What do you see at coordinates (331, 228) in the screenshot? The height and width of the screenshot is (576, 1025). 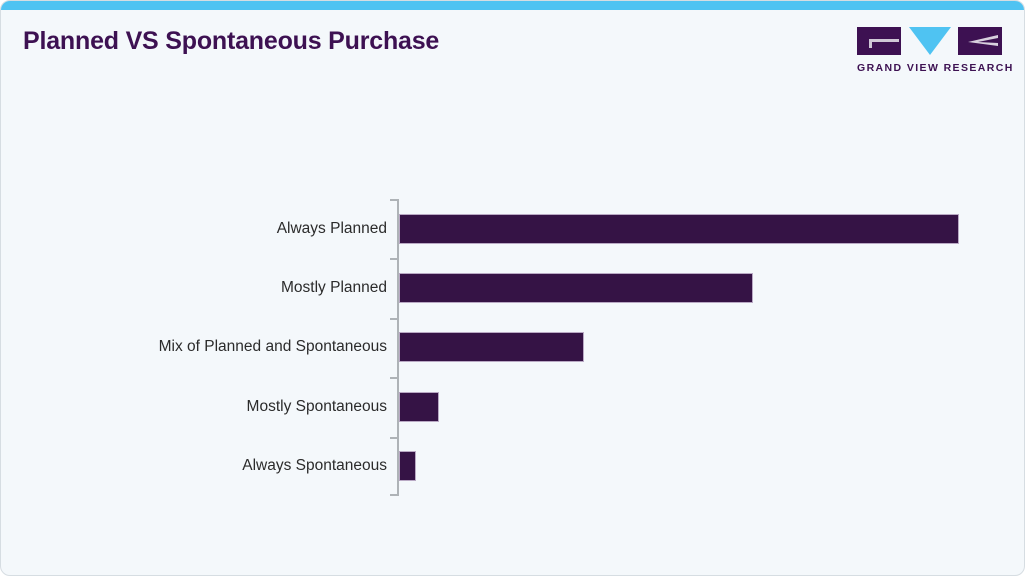 I see `category-label: Always Planned` at bounding box center [331, 228].